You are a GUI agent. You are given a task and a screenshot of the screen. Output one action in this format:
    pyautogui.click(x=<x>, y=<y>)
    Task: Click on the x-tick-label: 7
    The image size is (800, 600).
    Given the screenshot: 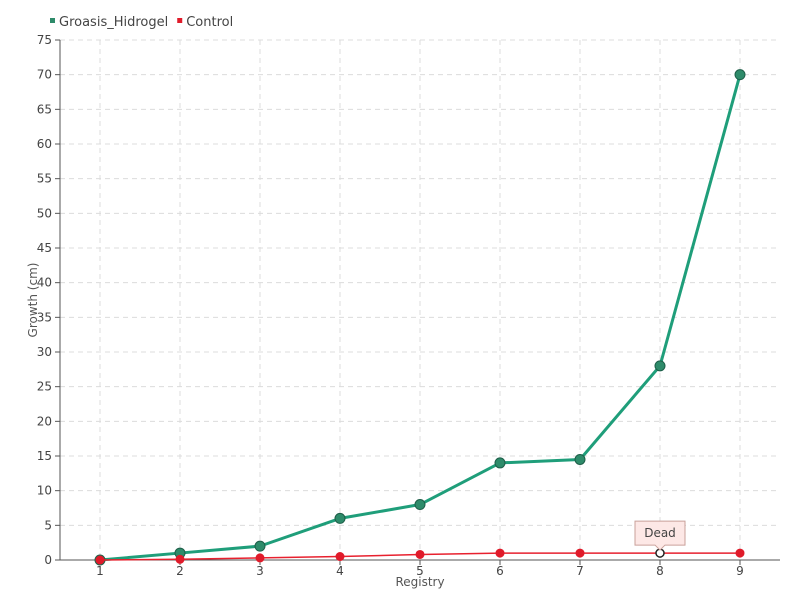 What is the action you would take?
    pyautogui.click(x=580, y=571)
    